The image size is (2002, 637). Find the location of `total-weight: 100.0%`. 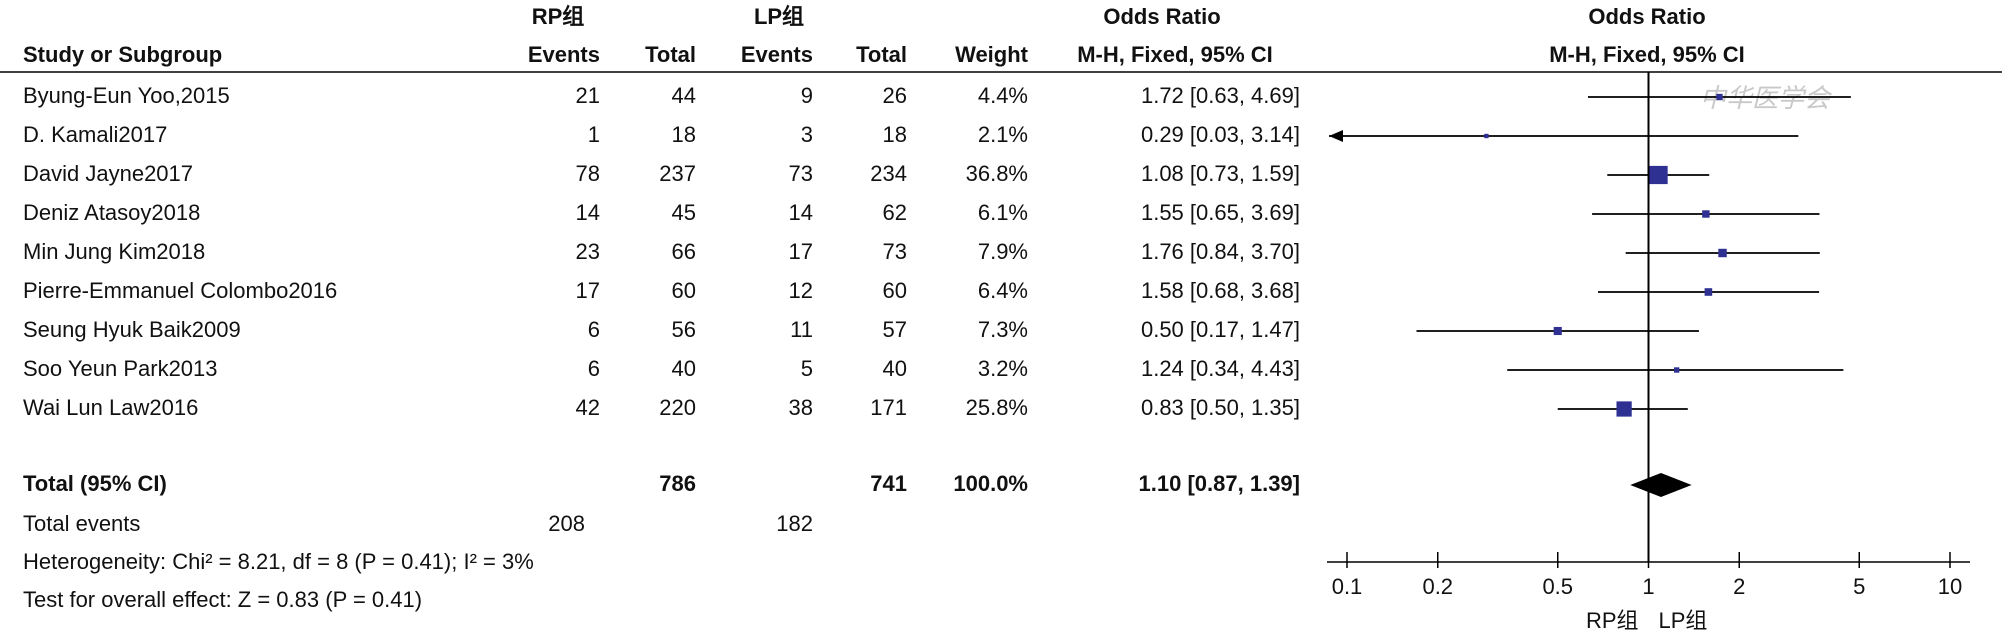

total-weight: 100.0% is located at coordinates (990, 483).